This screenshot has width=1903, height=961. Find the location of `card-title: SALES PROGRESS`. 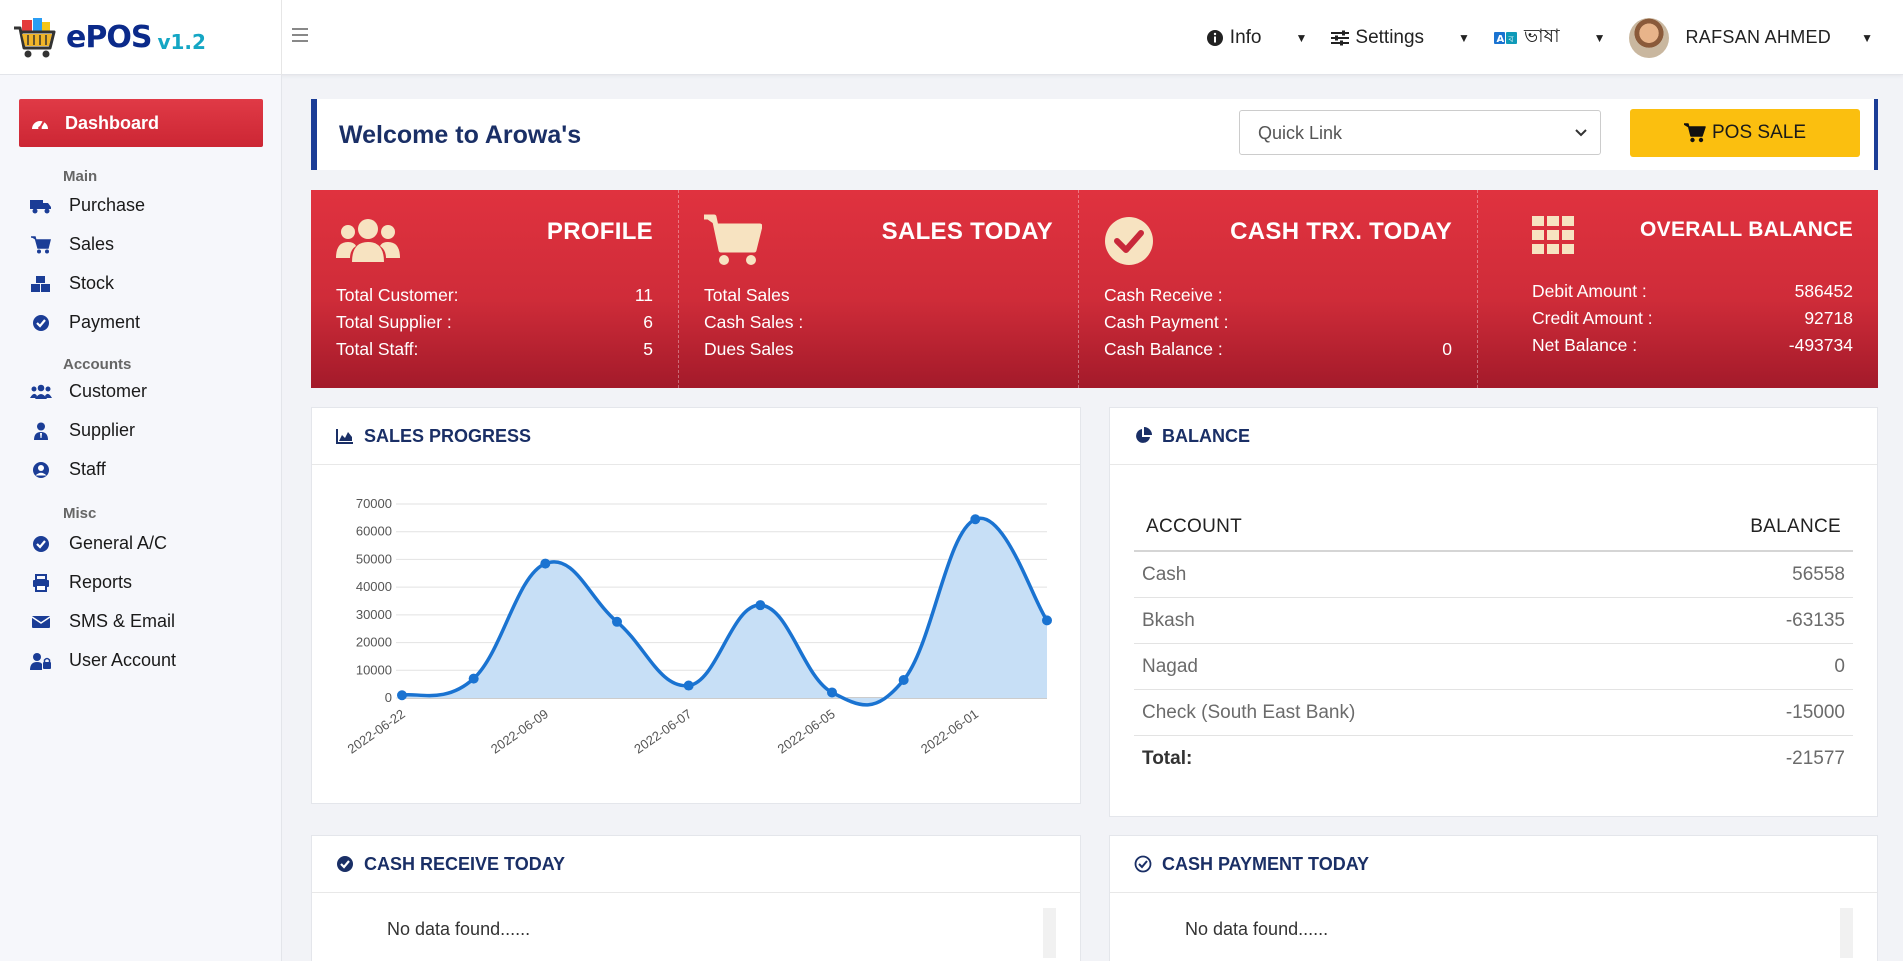

card-title: SALES PROGRESS is located at coordinates (448, 435).